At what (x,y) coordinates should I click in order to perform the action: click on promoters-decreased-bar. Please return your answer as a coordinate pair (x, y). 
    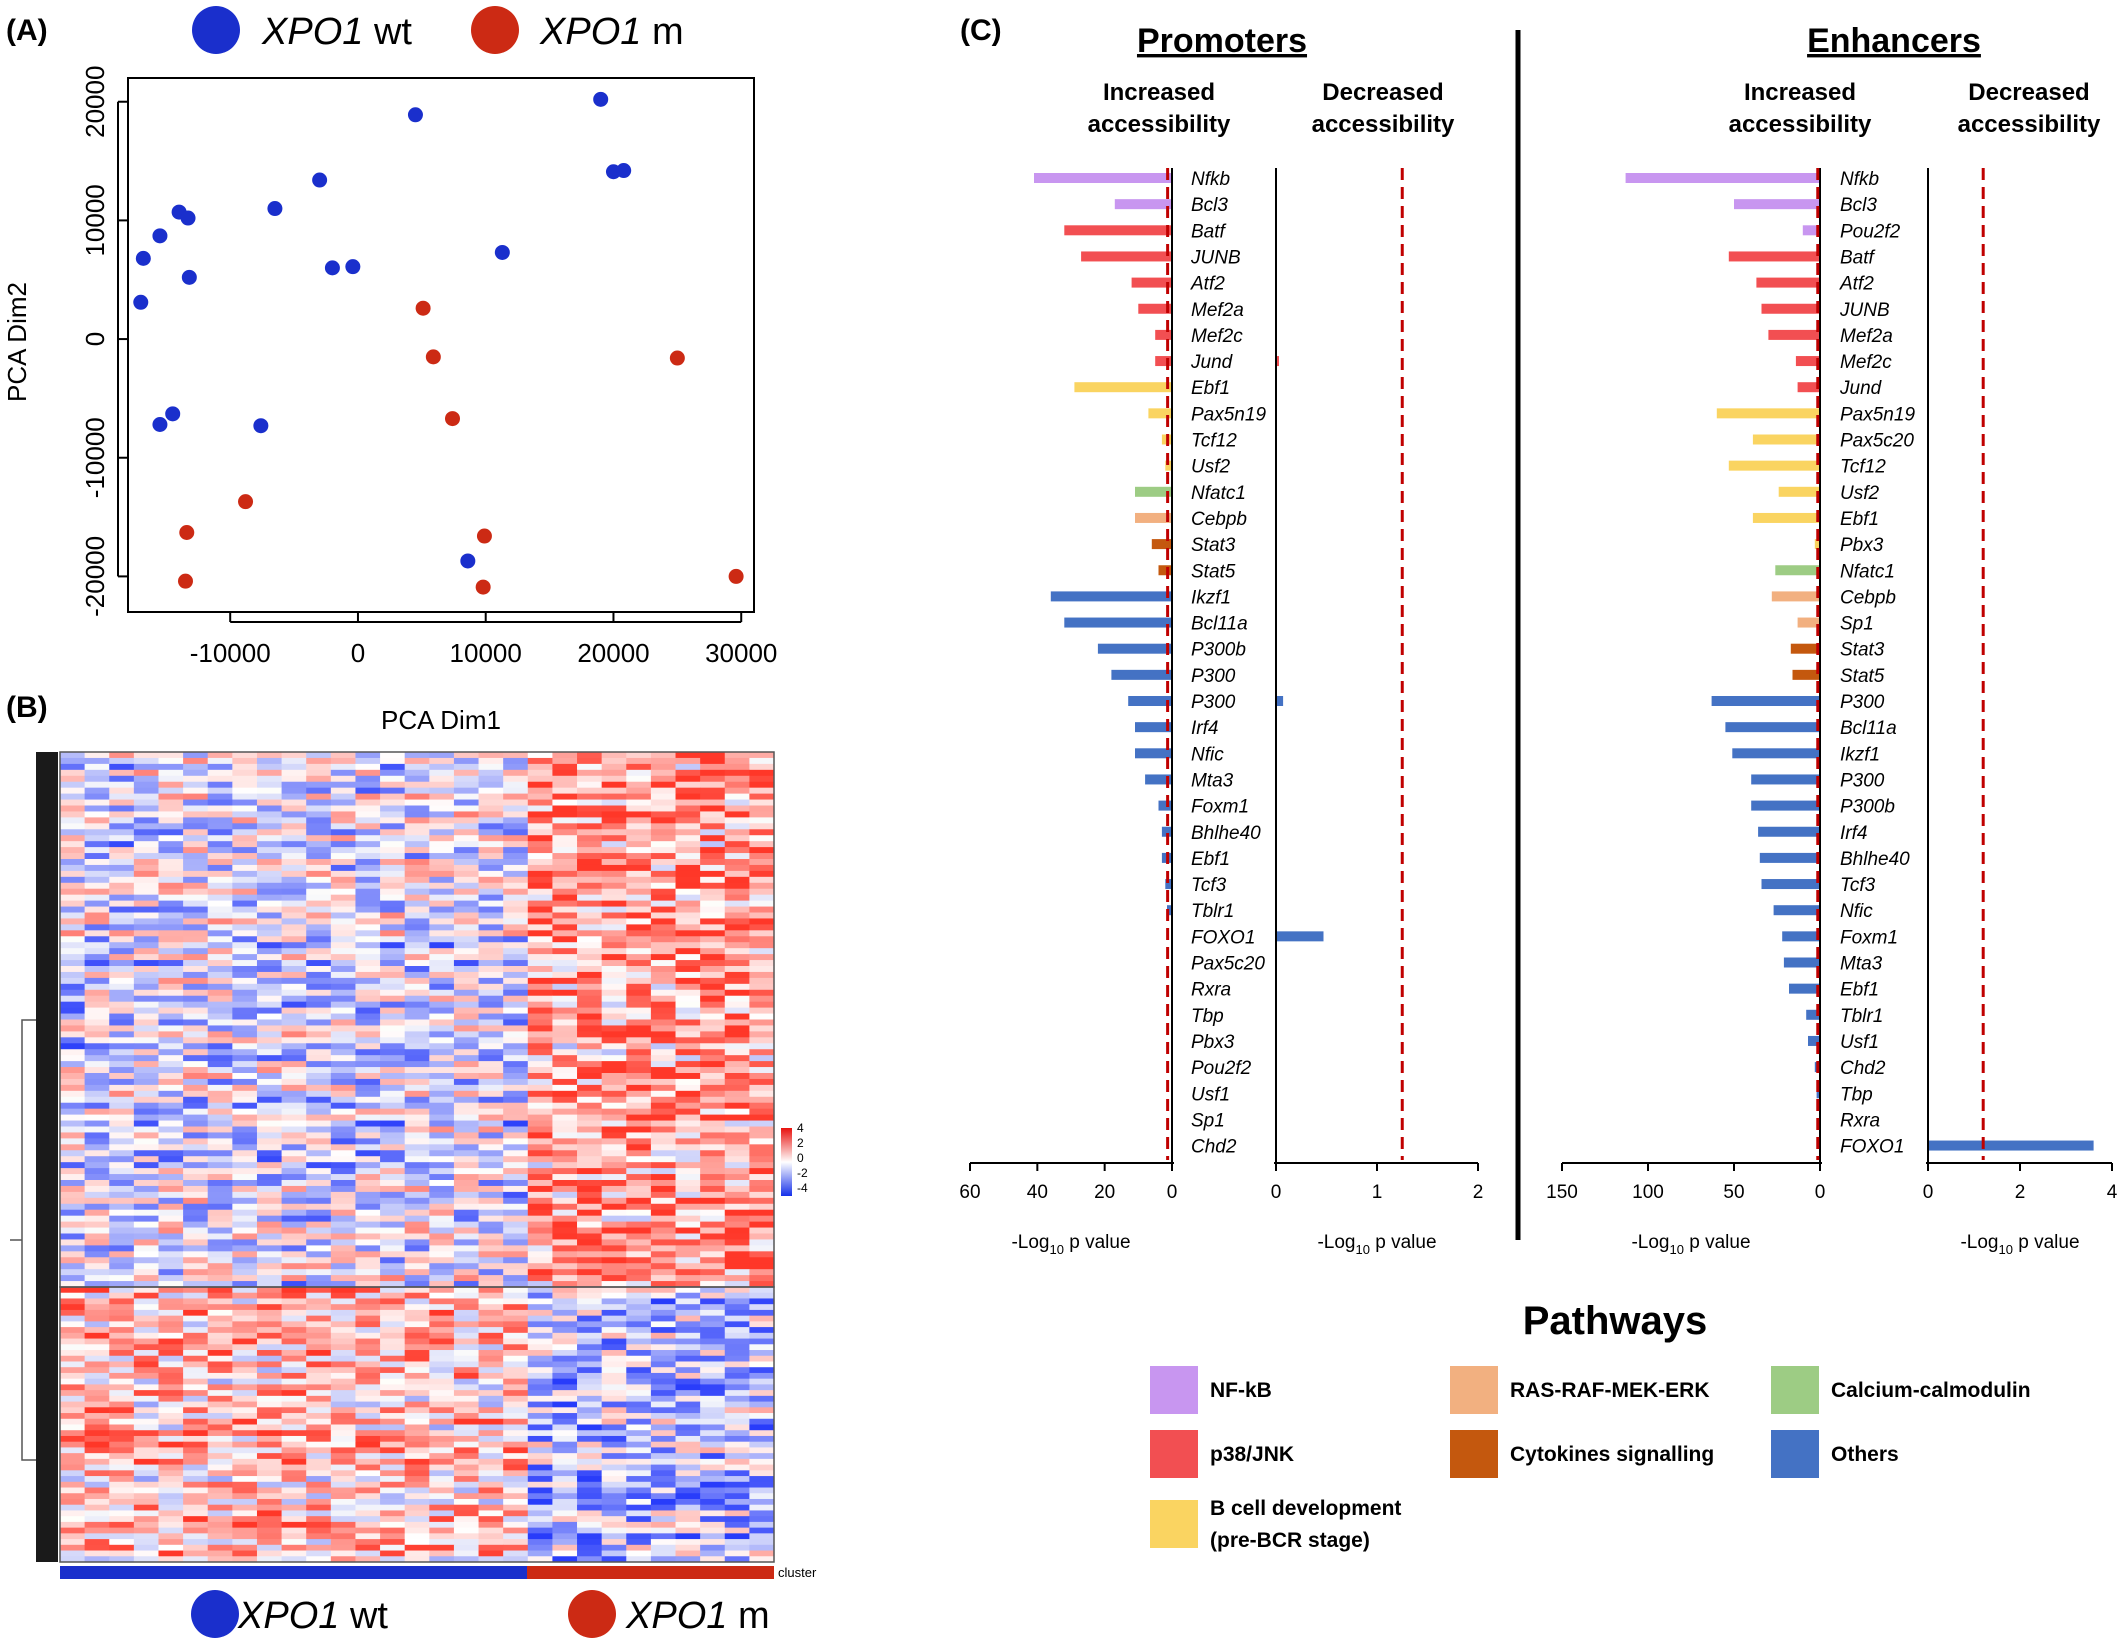
    Looking at the image, I should click on (1300, 936).